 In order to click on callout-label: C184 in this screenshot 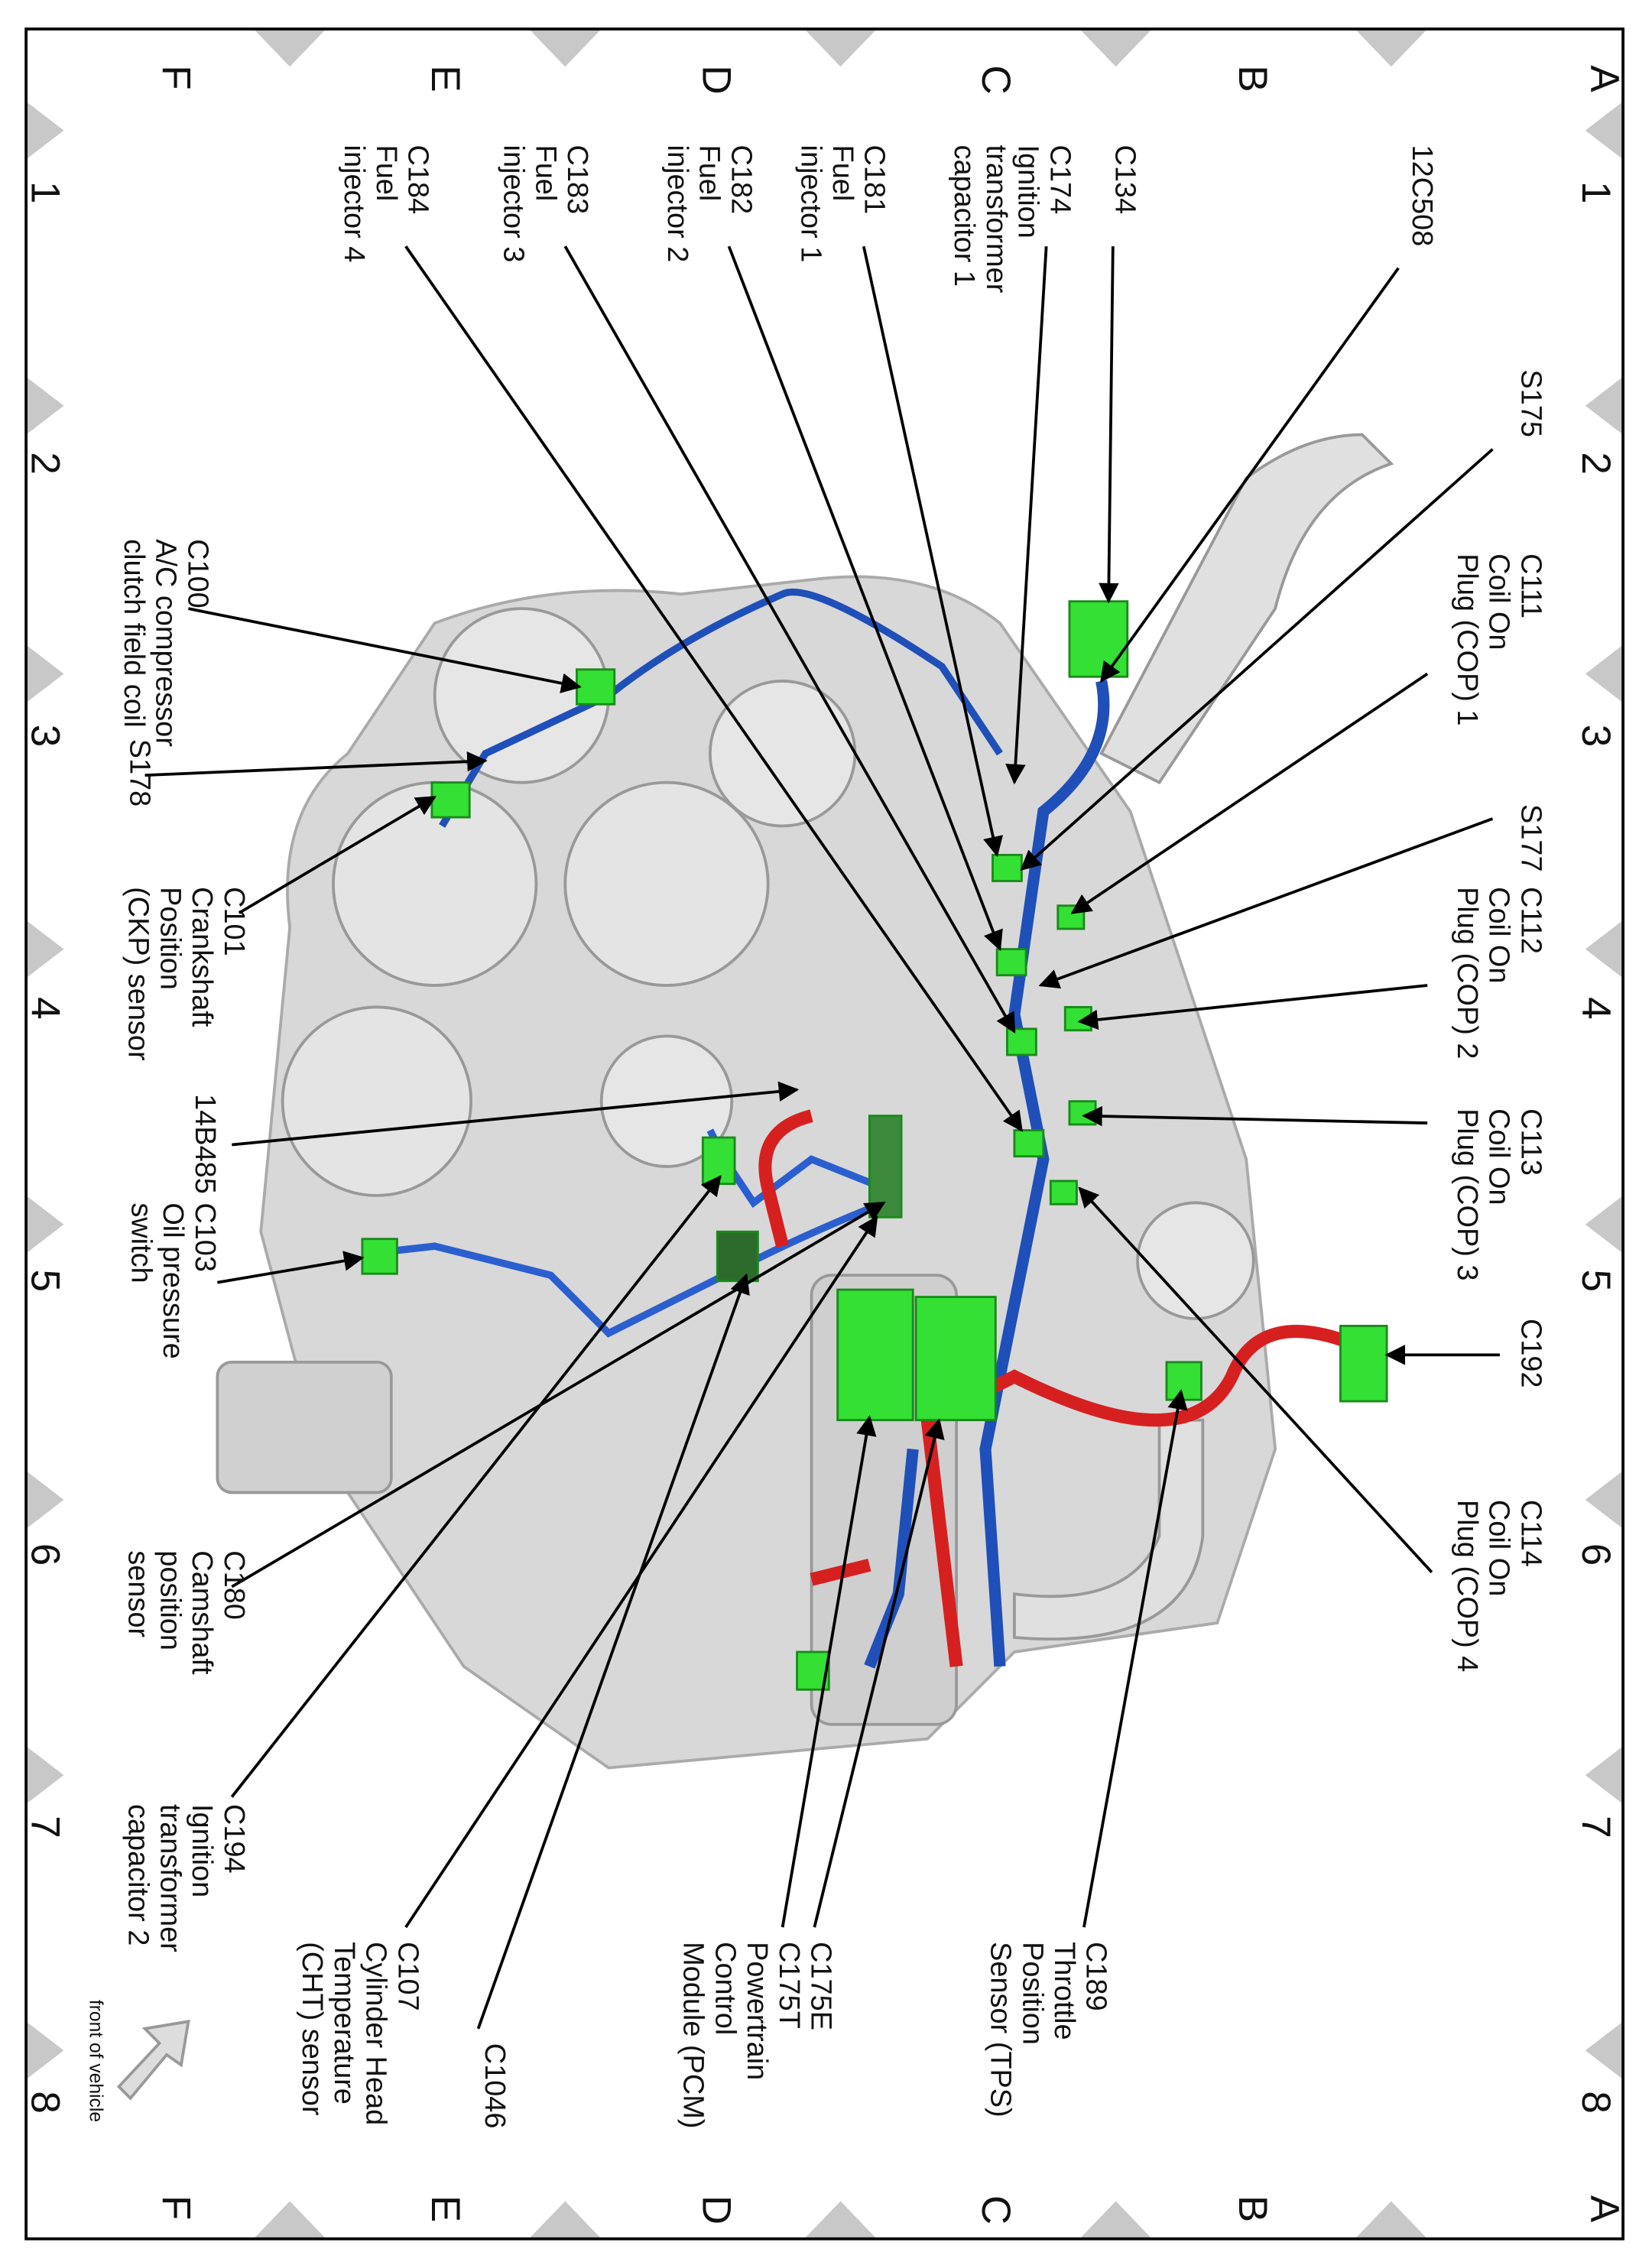, I will do `click(418, 180)`.